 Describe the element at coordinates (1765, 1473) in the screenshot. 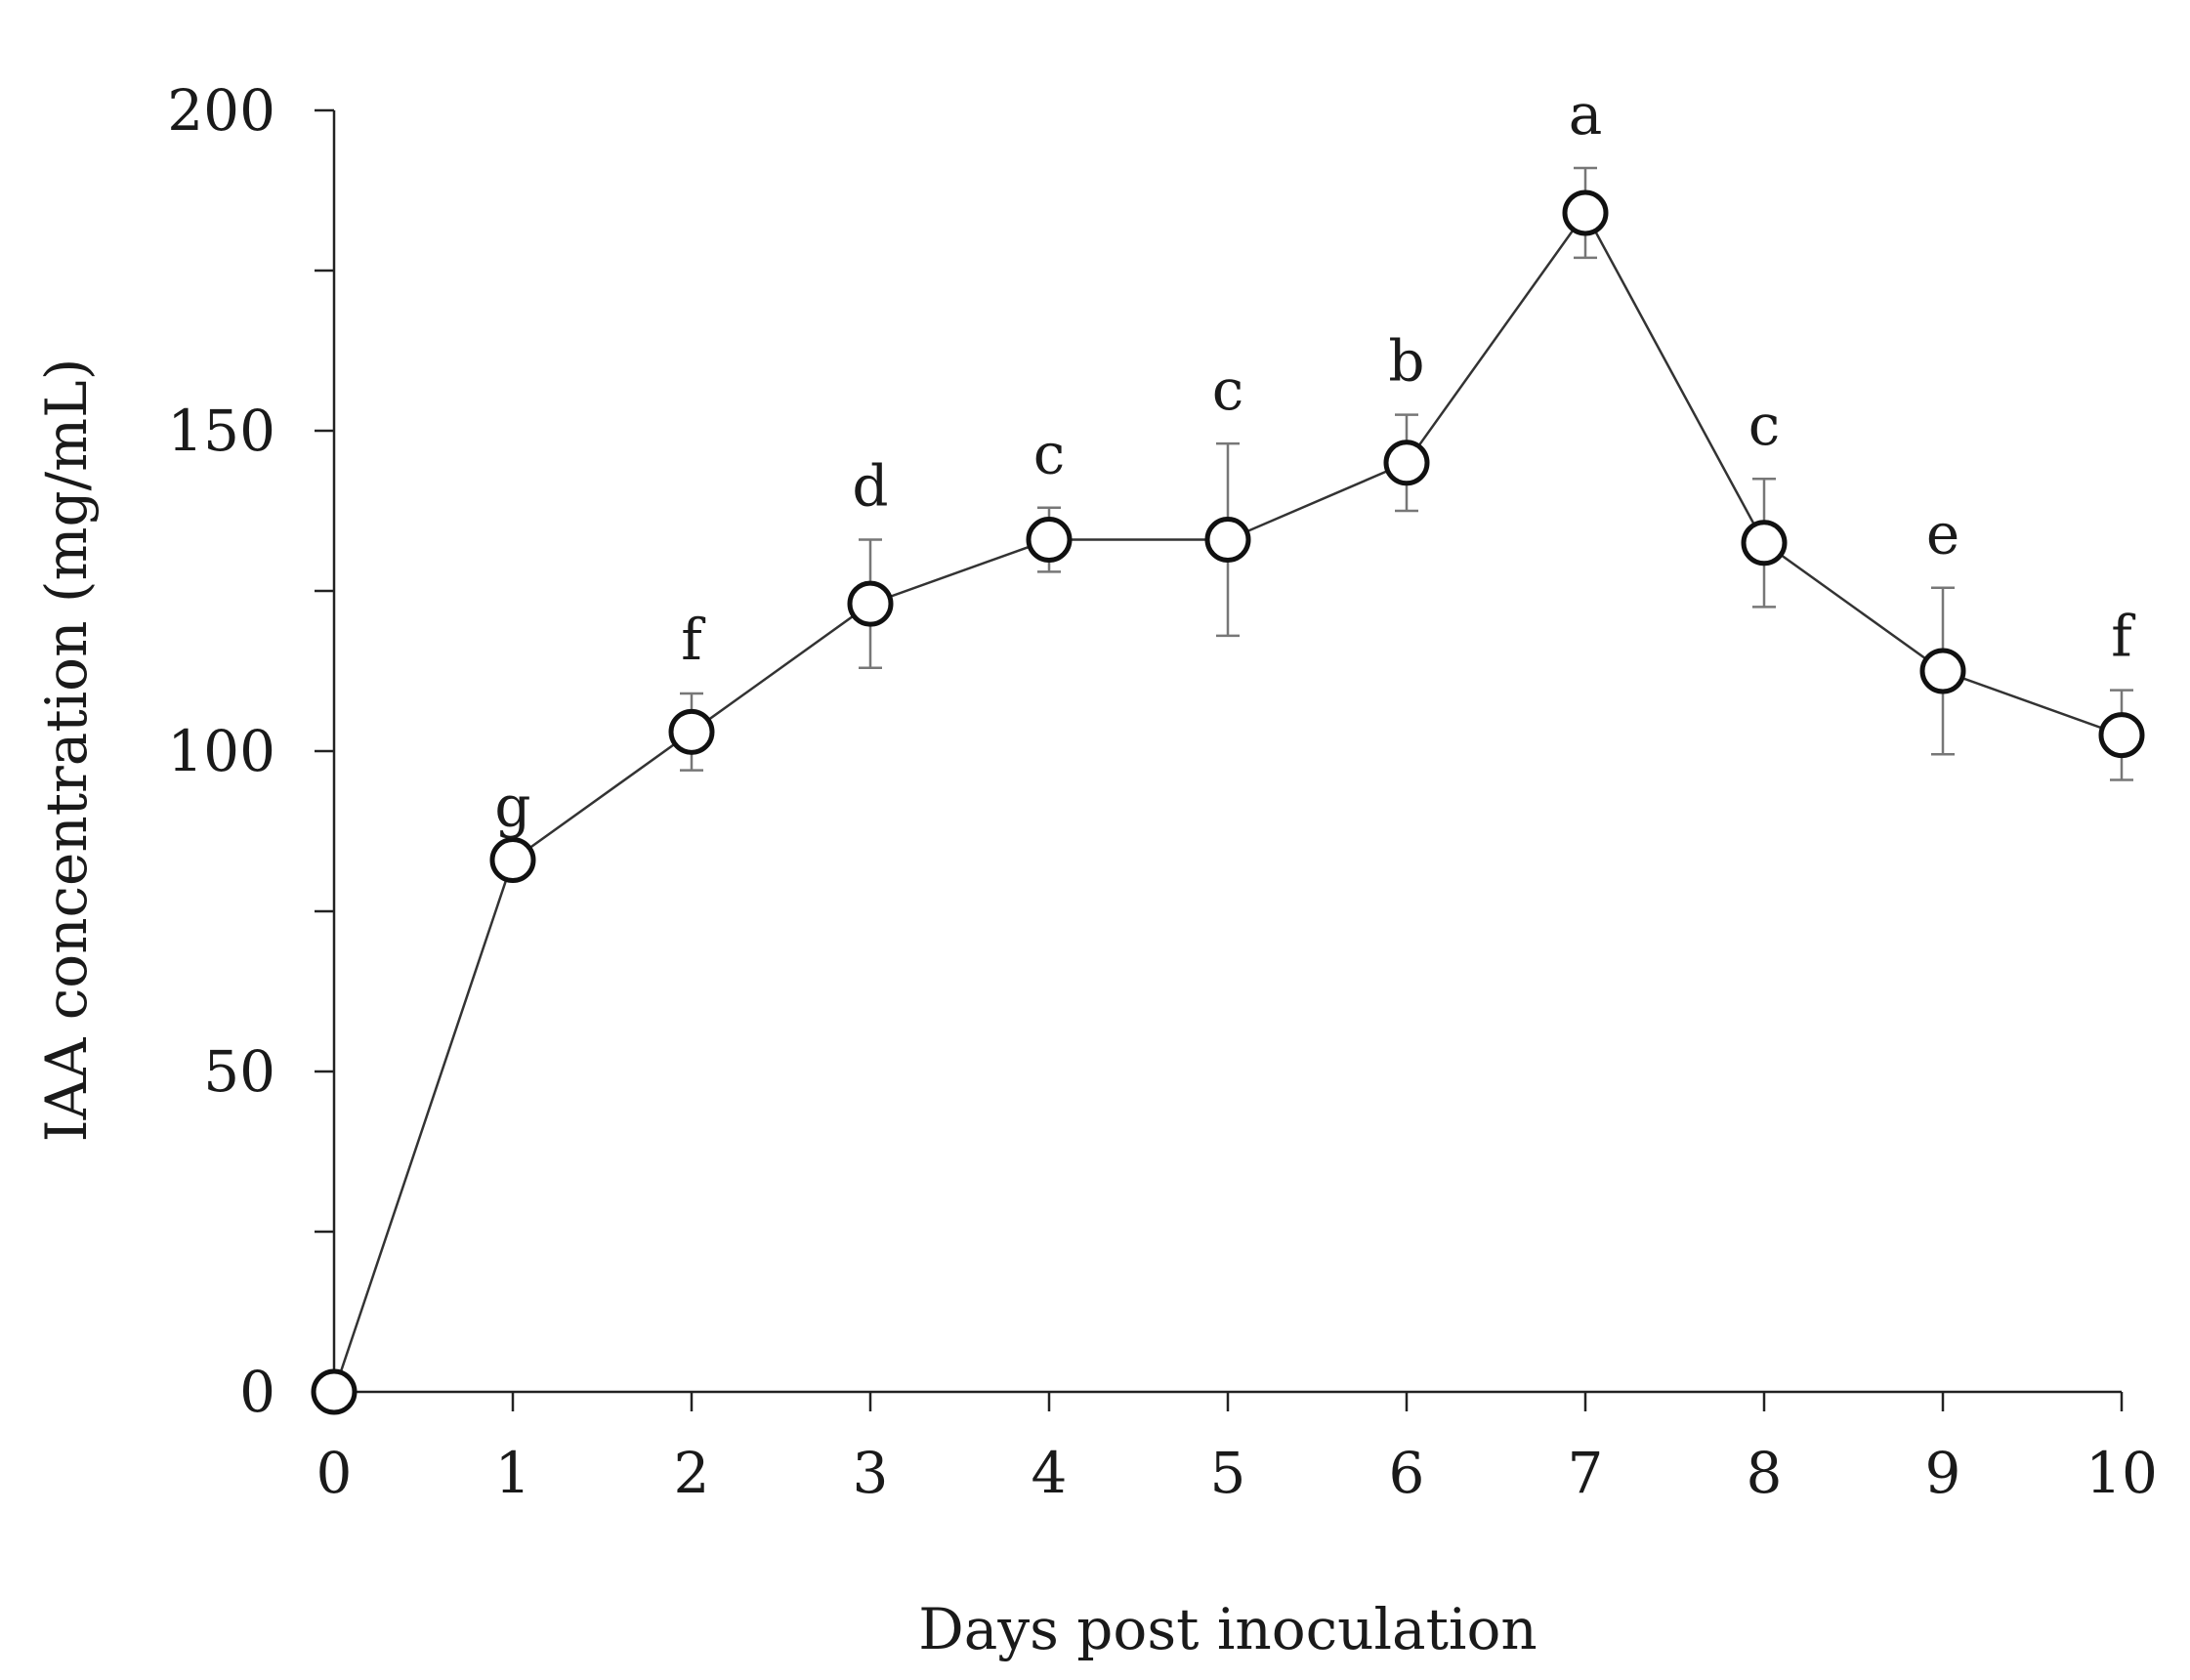

I see `x-tick-label: 8` at that location.